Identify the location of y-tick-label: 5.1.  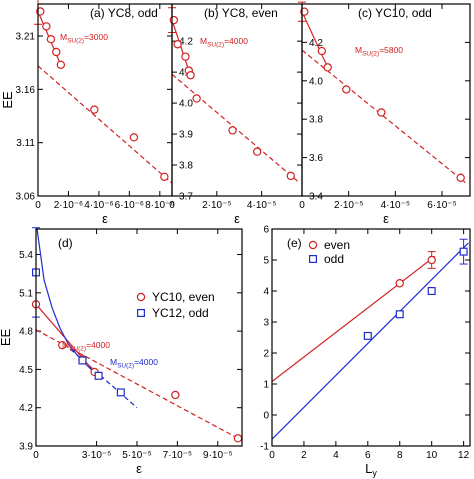
(26, 293).